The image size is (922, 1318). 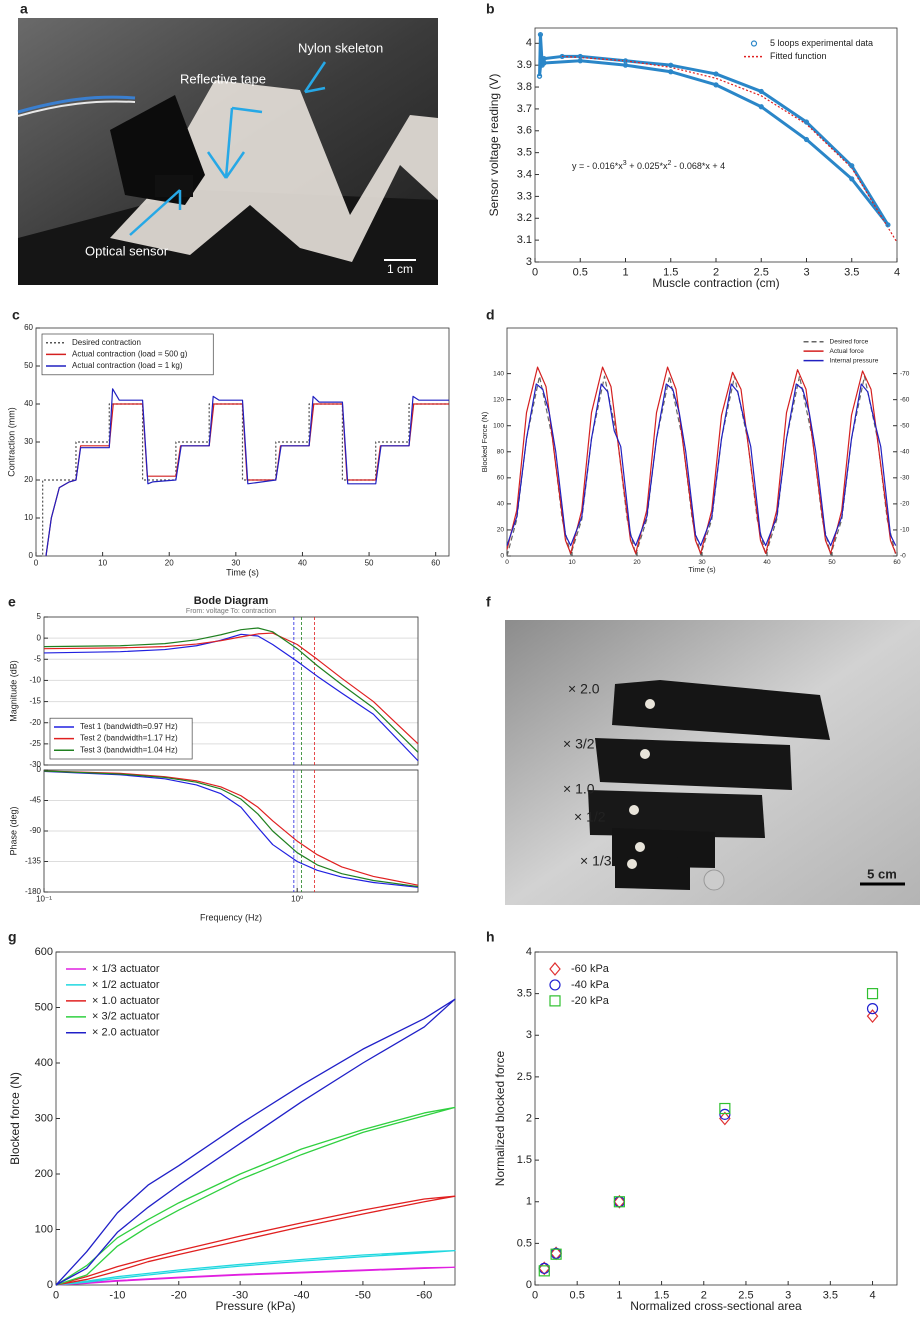 I want to click on y-tick-label: 400, so click(x=44, y=1063).